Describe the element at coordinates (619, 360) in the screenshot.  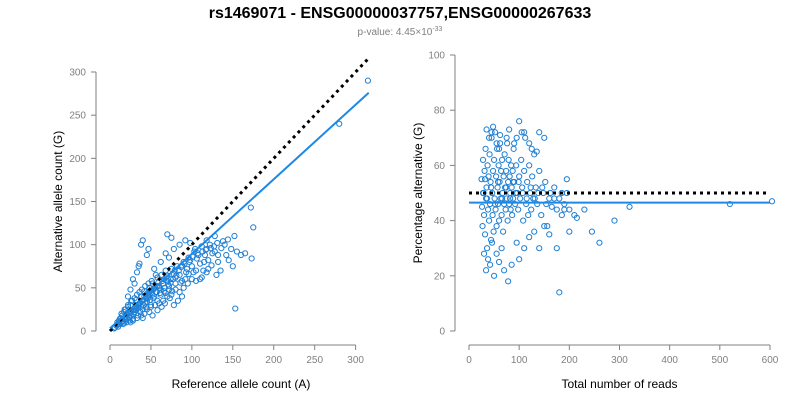
I see `x-tick-label: 300` at that location.